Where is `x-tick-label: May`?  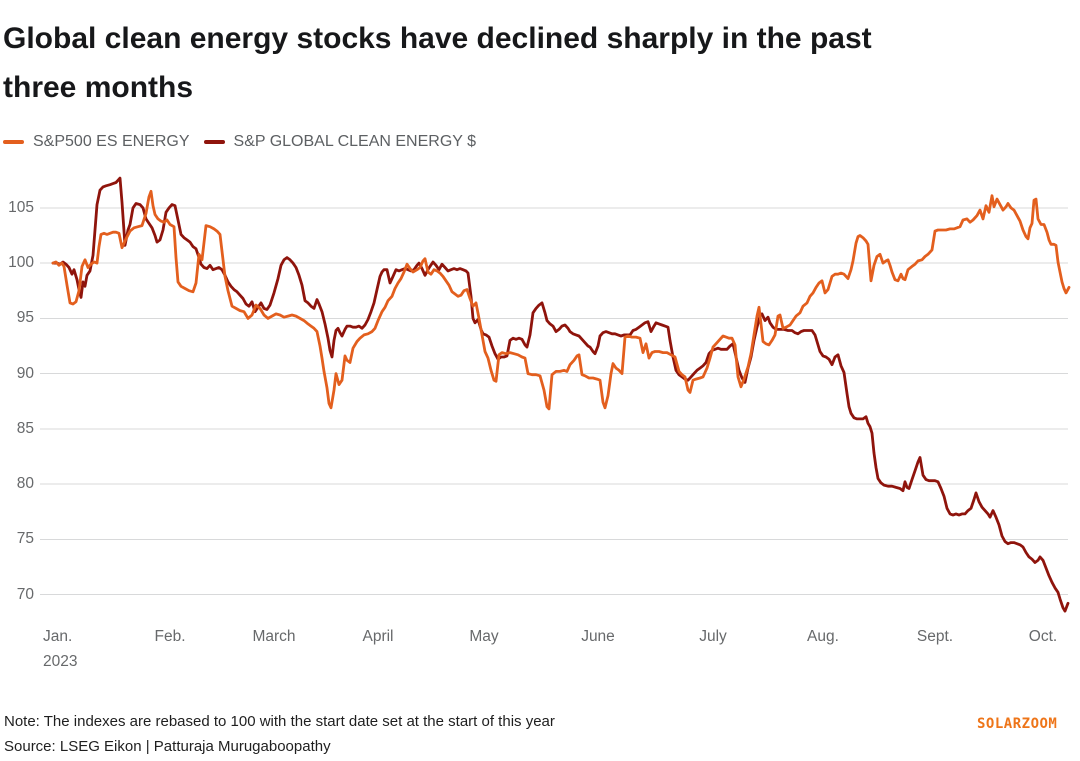 x-tick-label: May is located at coordinates (484, 636).